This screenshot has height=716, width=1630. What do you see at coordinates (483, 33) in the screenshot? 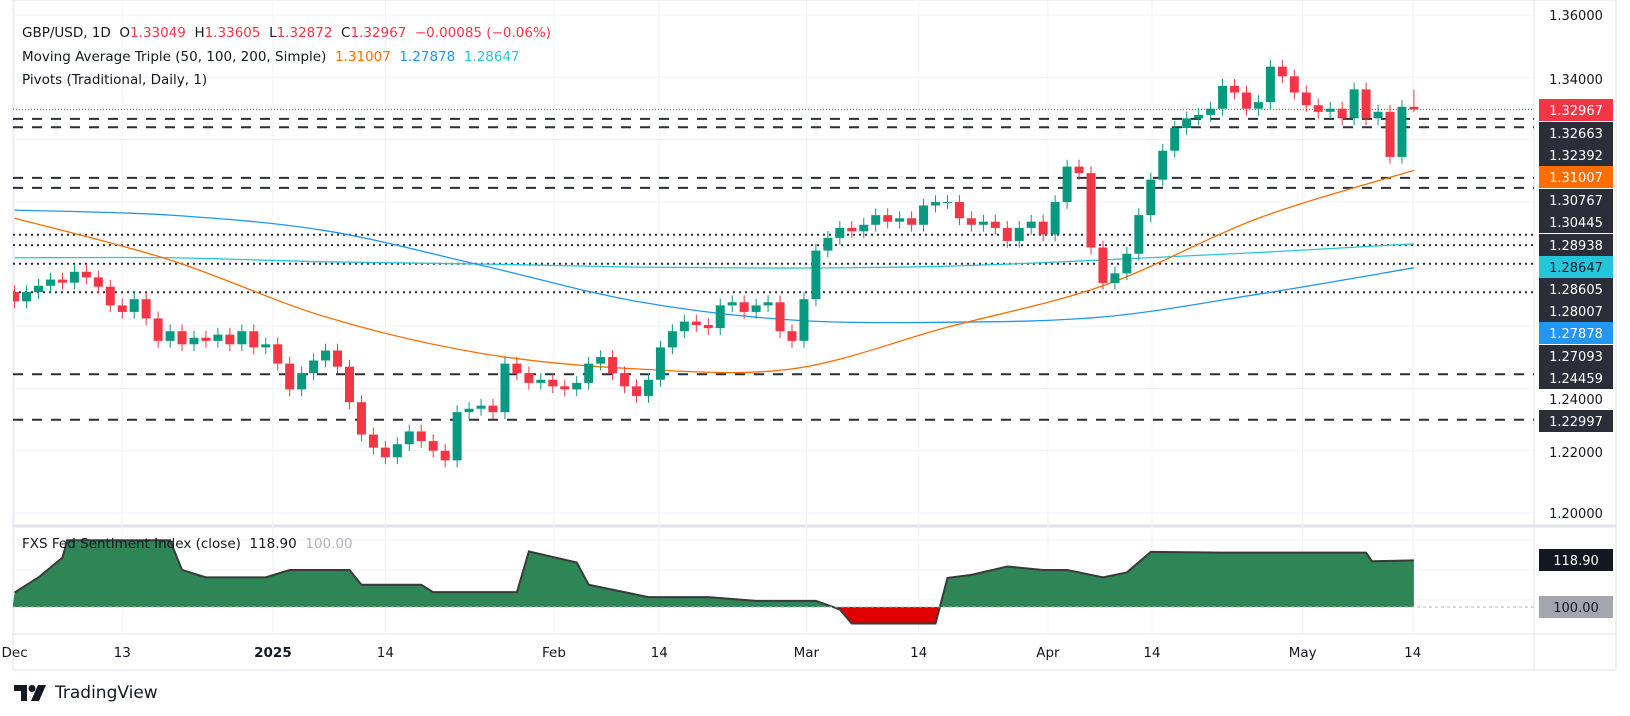
I see `change-value: −0.00085 (−0.06%)` at bounding box center [483, 33].